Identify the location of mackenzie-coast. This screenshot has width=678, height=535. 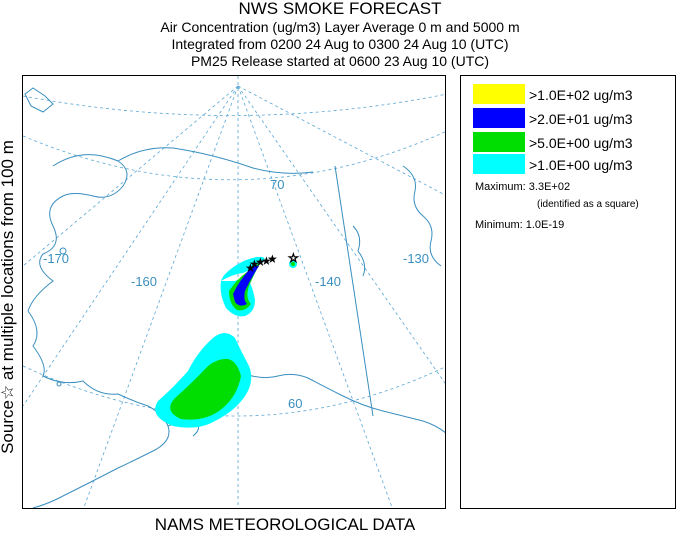
(359, 251).